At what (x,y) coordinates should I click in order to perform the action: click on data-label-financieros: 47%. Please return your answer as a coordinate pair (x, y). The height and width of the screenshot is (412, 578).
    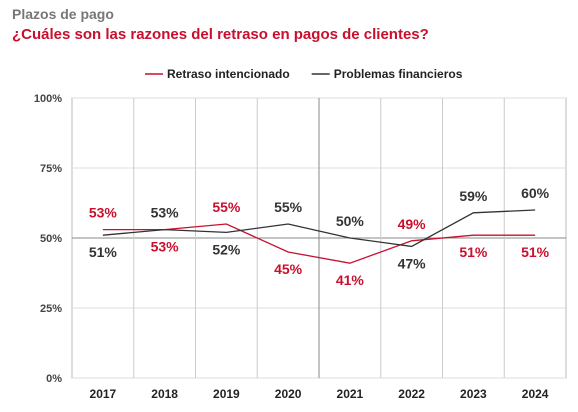
    Looking at the image, I should click on (412, 263).